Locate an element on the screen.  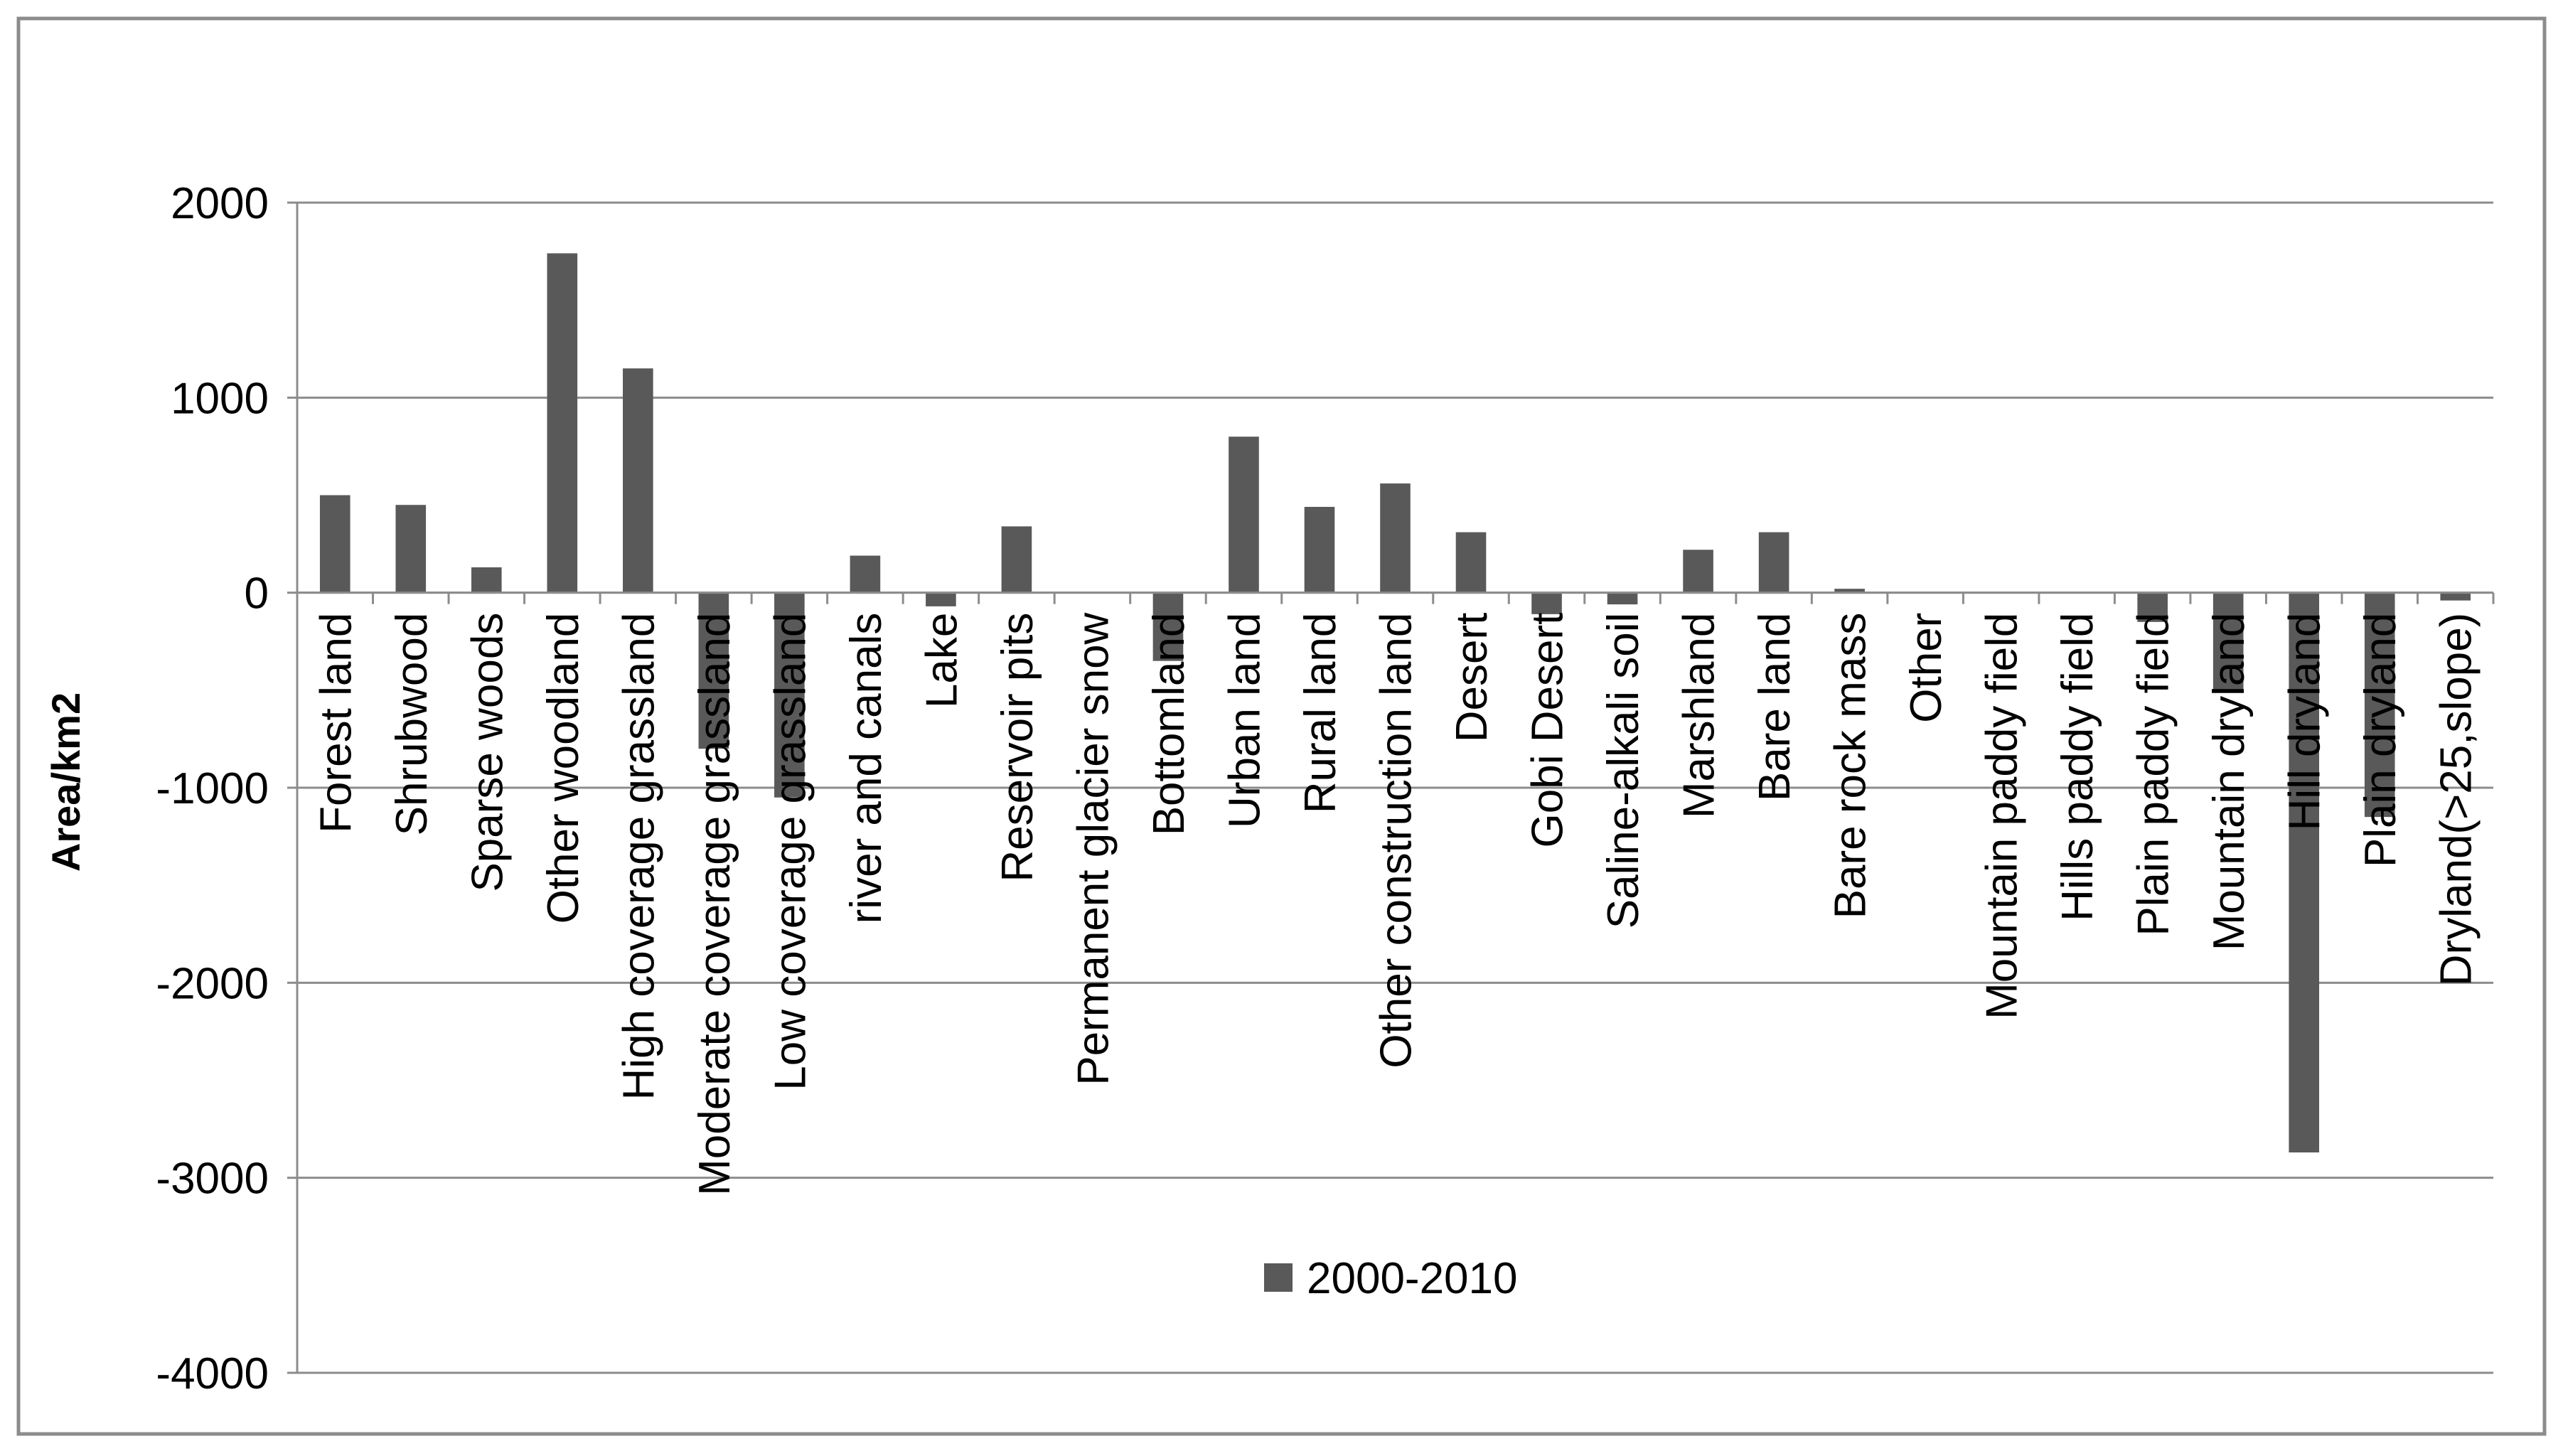
category-label: Sparse woods is located at coordinates (488, 753).